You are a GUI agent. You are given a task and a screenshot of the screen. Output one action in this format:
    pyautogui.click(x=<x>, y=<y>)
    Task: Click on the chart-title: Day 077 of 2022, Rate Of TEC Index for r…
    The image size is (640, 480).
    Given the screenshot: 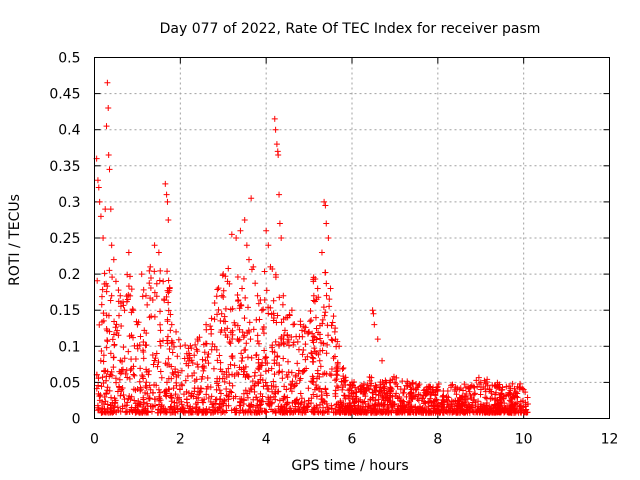 What is the action you would take?
    pyautogui.click(x=350, y=29)
    